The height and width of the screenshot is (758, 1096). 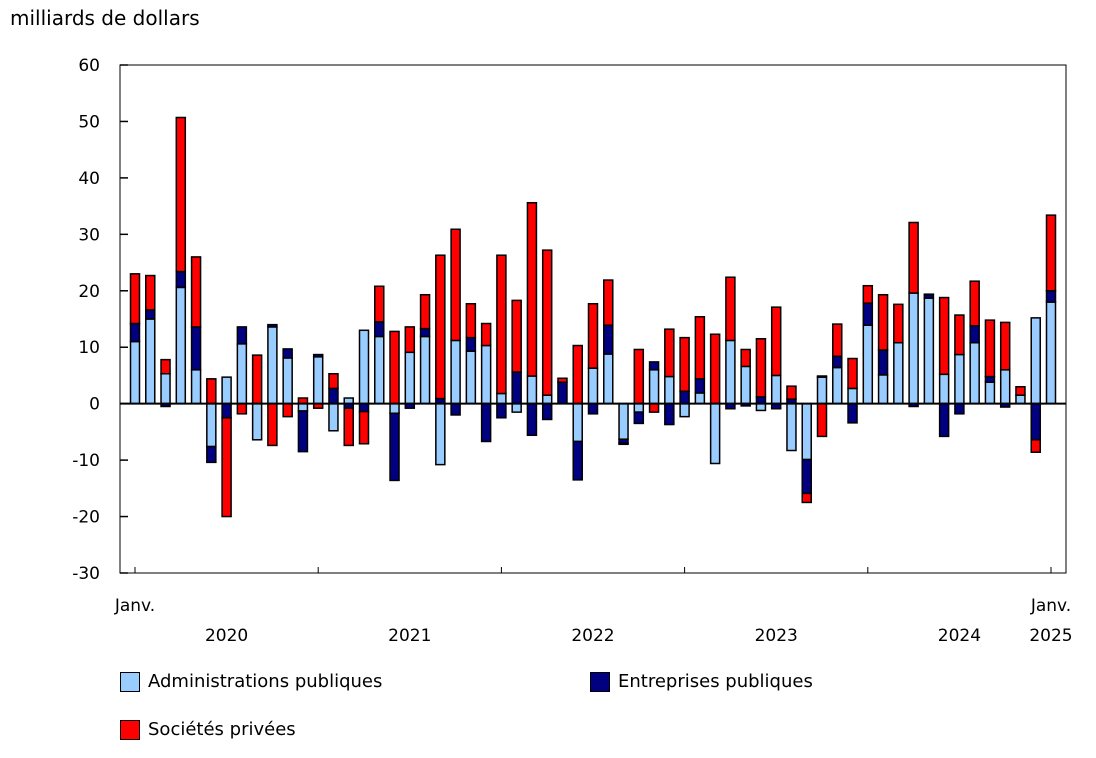 What do you see at coordinates (1050, 606) in the screenshot?
I see `x-end-label: Janv.` at bounding box center [1050, 606].